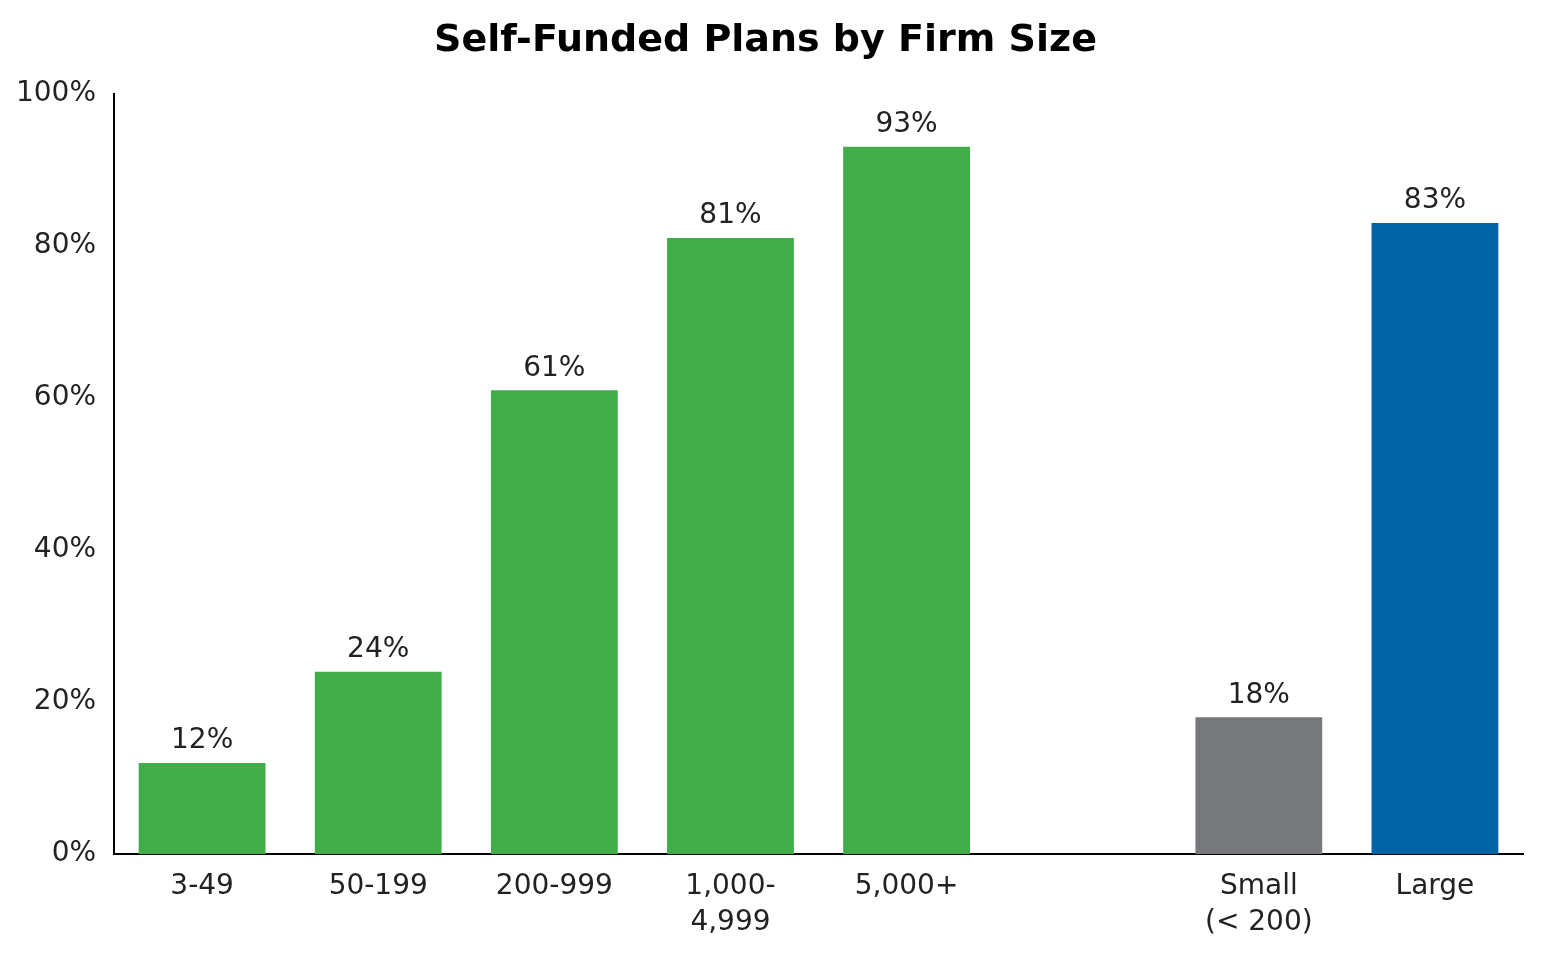  I want to click on x-tick-label: 50-199, so click(378, 884).